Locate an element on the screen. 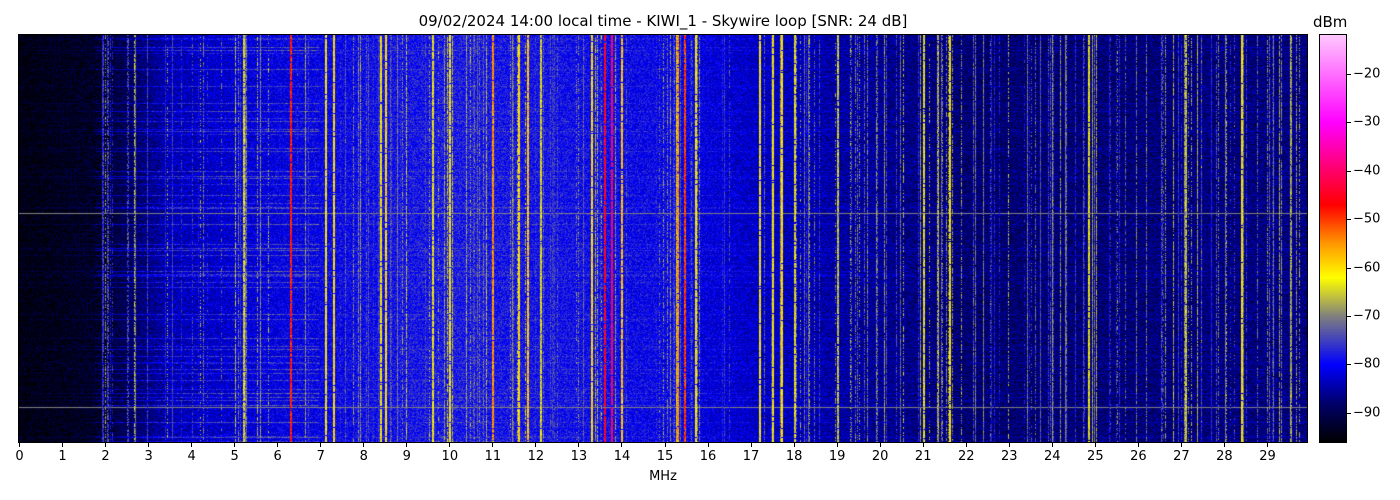  colorbar-tick-label: −90 is located at coordinates (1367, 413).